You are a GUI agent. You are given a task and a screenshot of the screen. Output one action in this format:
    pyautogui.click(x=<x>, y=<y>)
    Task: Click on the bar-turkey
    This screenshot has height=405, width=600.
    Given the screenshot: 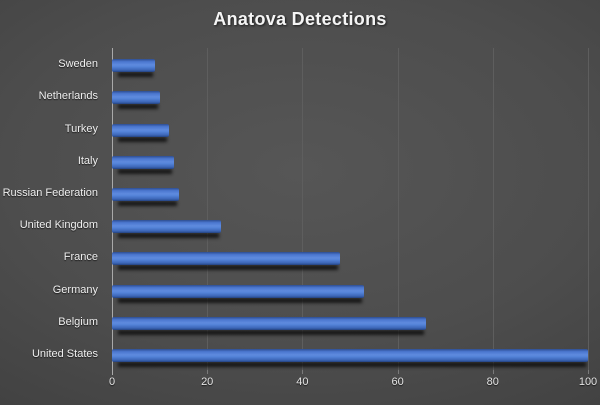 What is the action you would take?
    pyautogui.click(x=141, y=130)
    